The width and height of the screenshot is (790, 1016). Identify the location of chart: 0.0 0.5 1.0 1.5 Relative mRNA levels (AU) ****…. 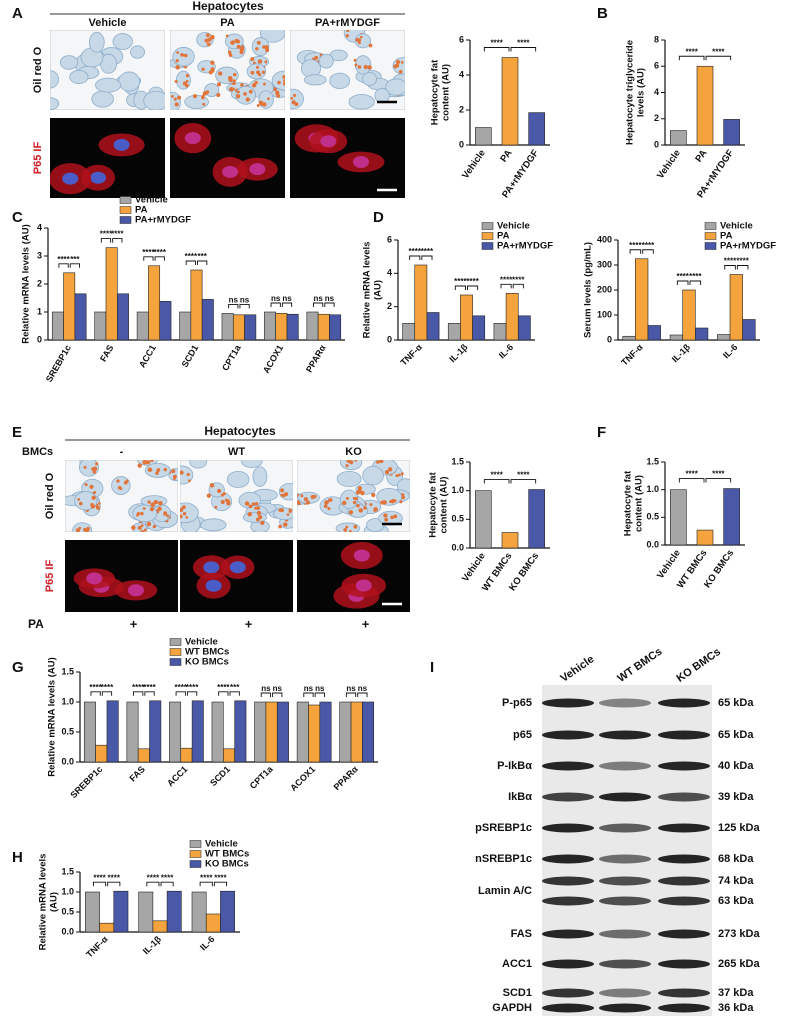
(144, 899).